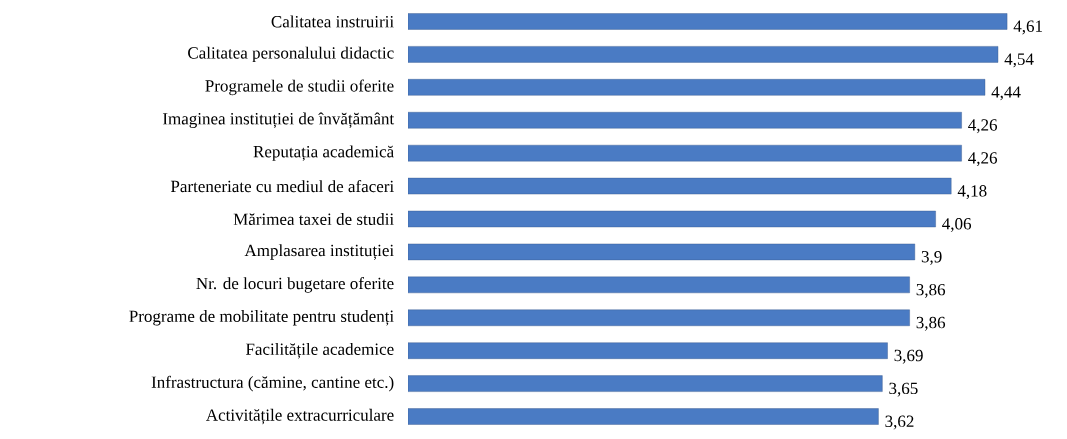  What do you see at coordinates (903, 389) in the screenshot?
I see `data-label: 3,65` at bounding box center [903, 389].